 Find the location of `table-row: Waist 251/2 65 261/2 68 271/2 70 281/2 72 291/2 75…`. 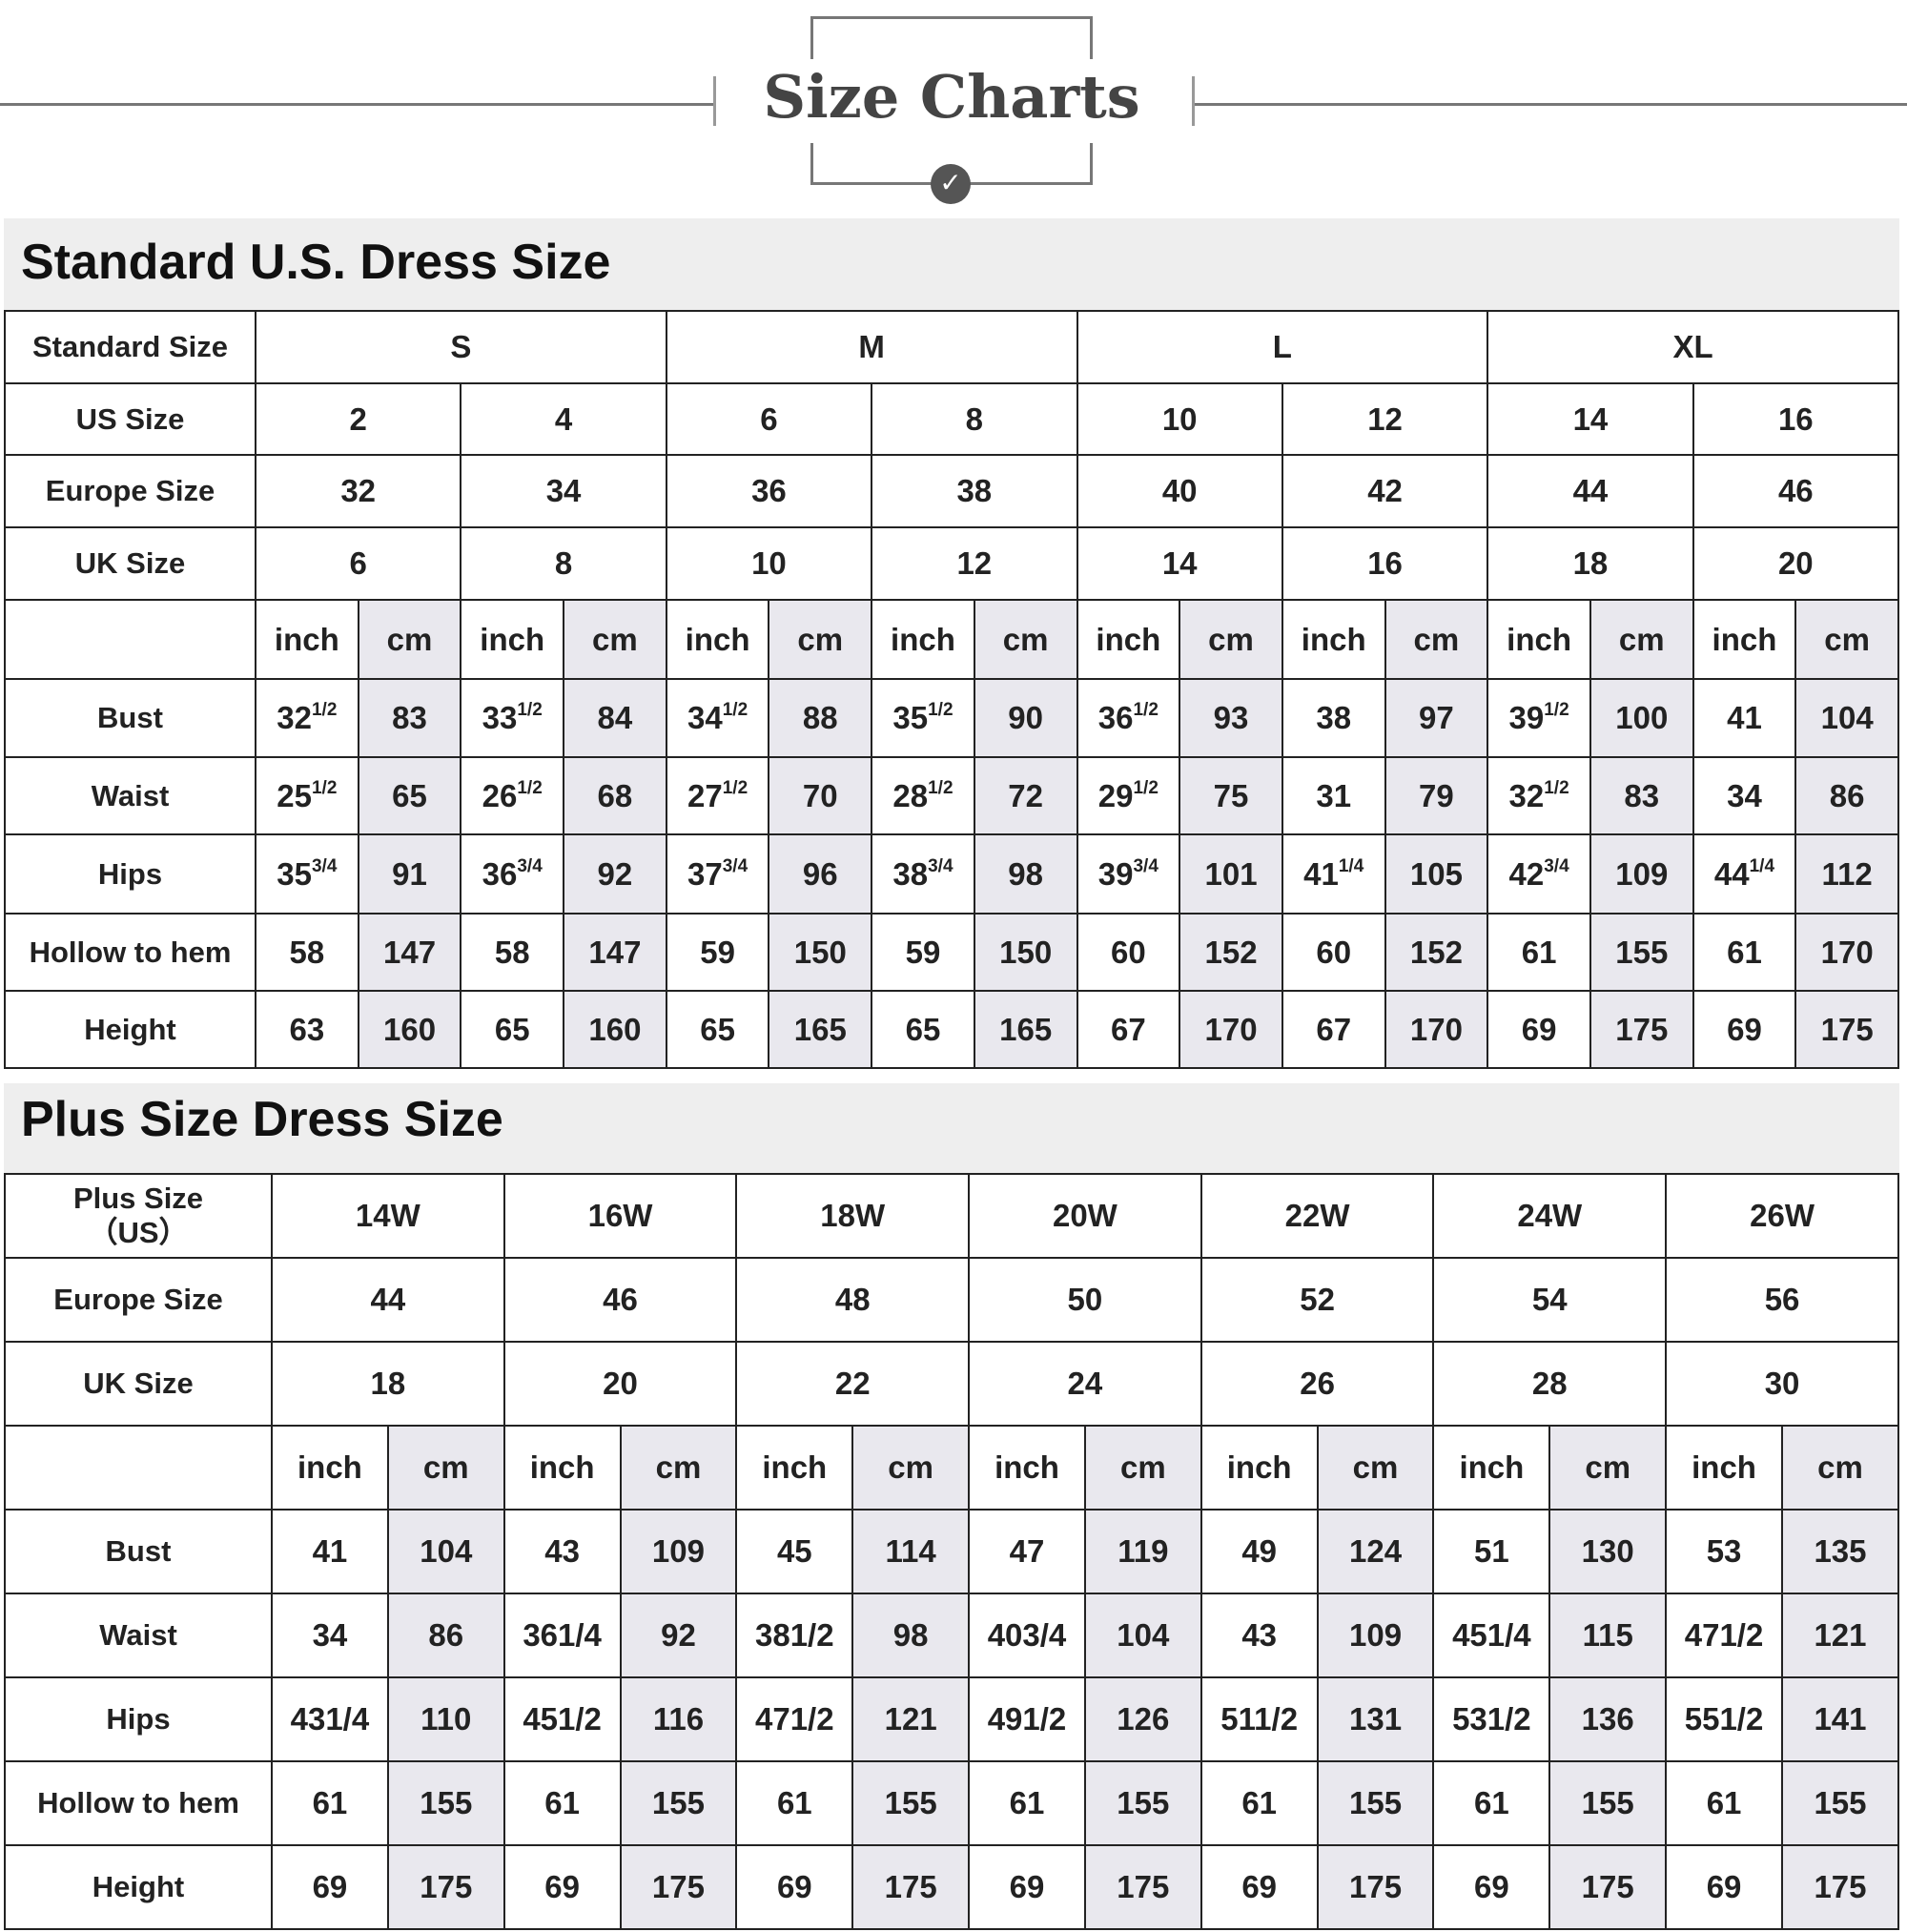

table-row: Waist 251/2 65 261/2 68 271/2 70 281/2 72 291/2 75… is located at coordinates (951, 795).